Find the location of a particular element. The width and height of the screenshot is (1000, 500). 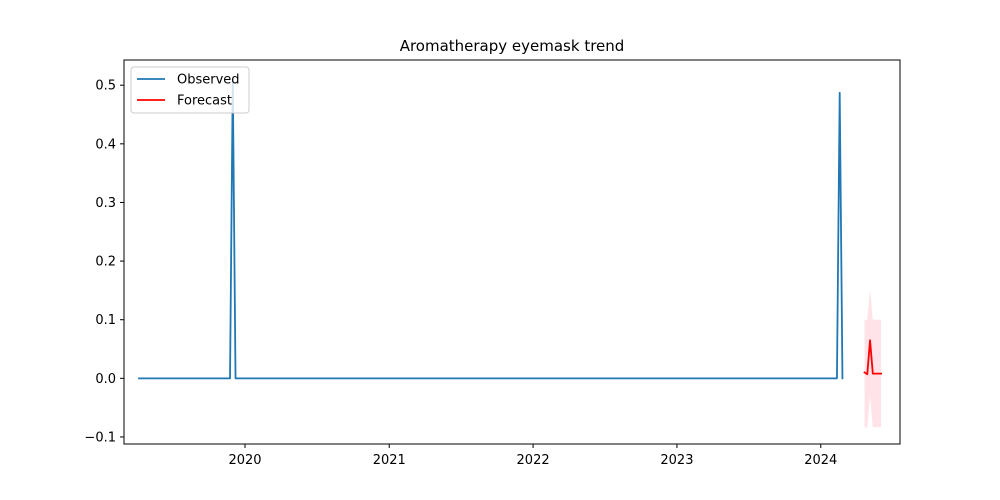

forecast-confidence-band is located at coordinates (873, 358).